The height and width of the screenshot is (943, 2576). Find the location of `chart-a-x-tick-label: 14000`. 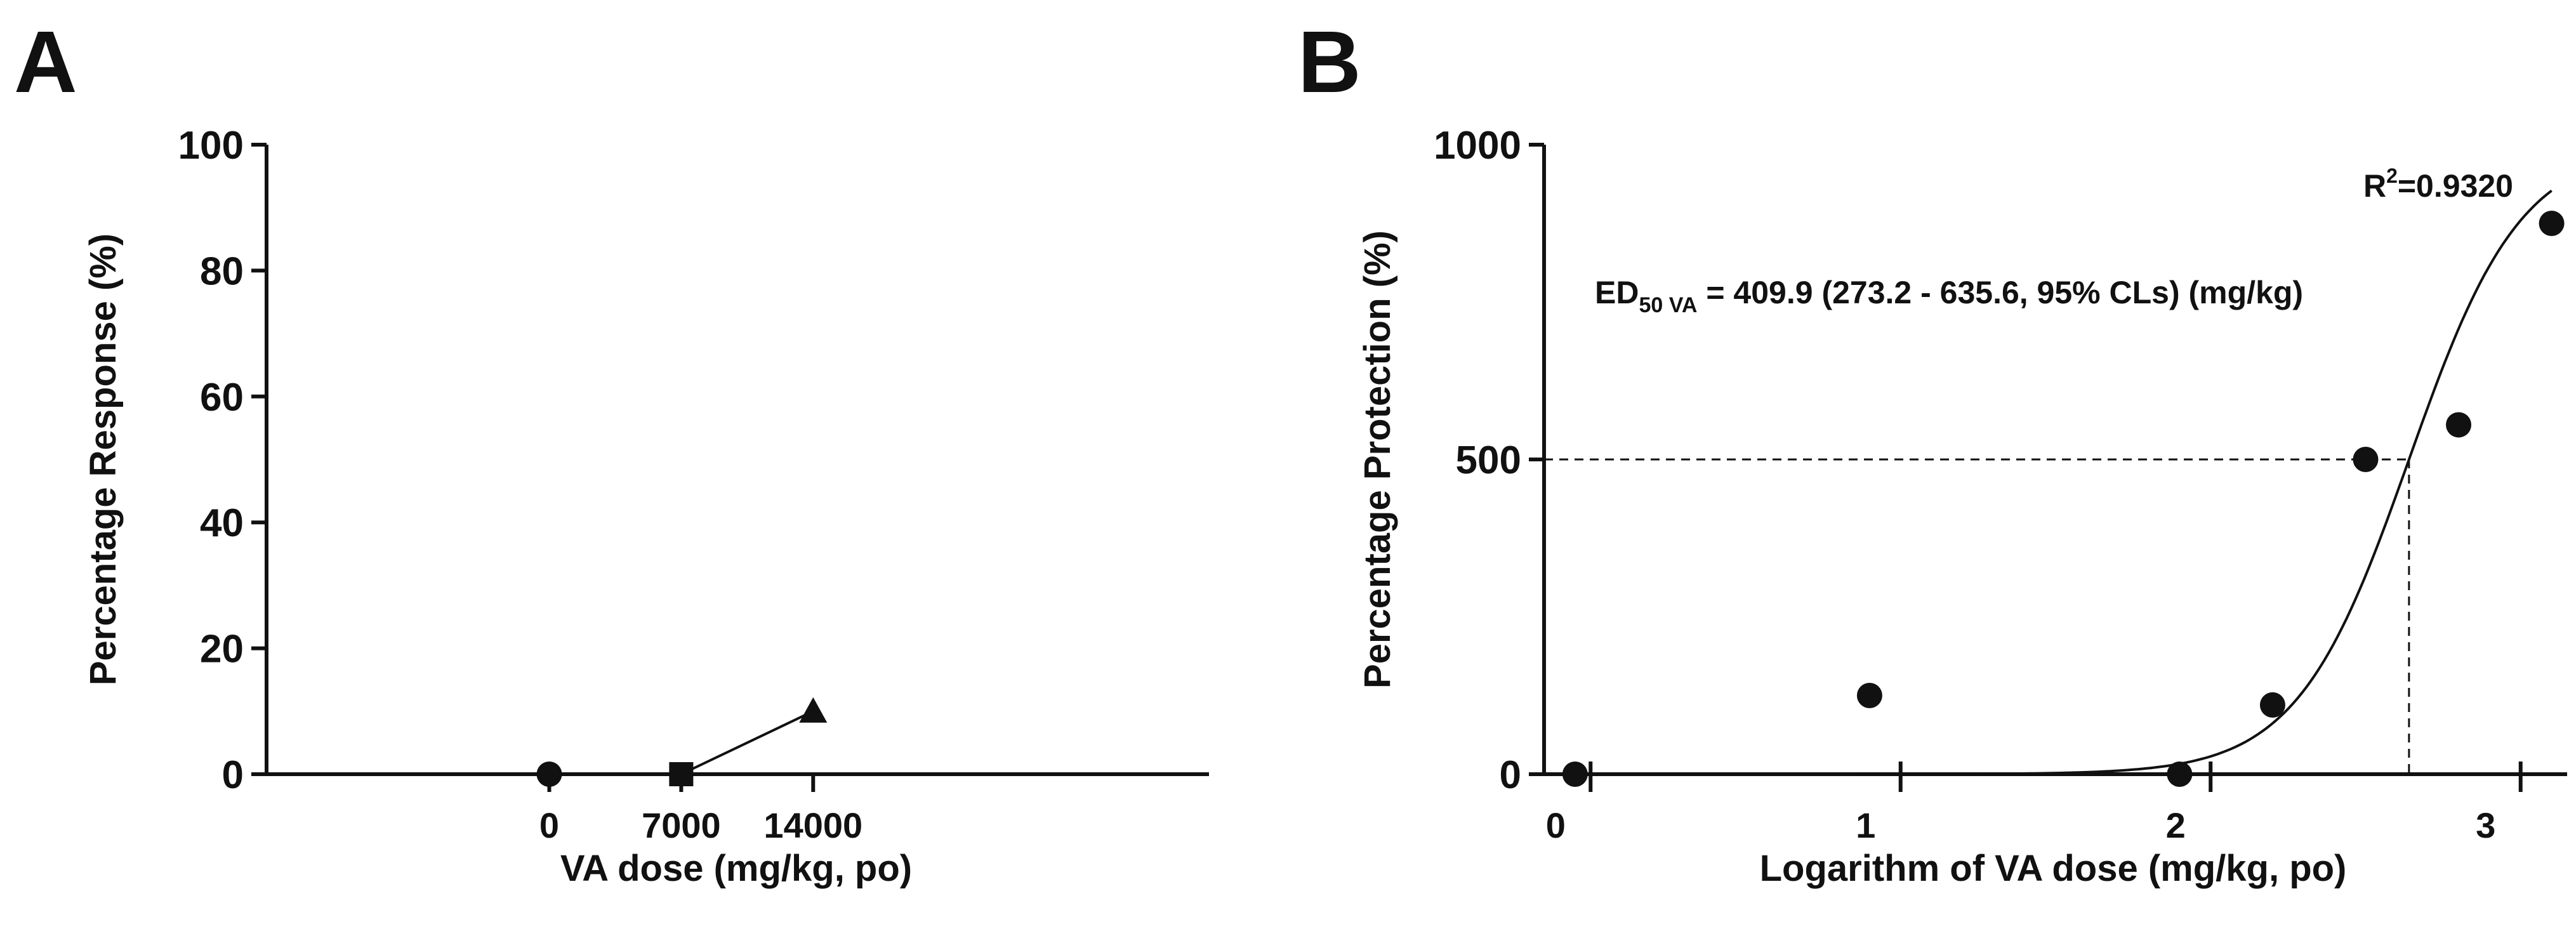

chart-a-x-tick-label: 14000 is located at coordinates (813, 825).